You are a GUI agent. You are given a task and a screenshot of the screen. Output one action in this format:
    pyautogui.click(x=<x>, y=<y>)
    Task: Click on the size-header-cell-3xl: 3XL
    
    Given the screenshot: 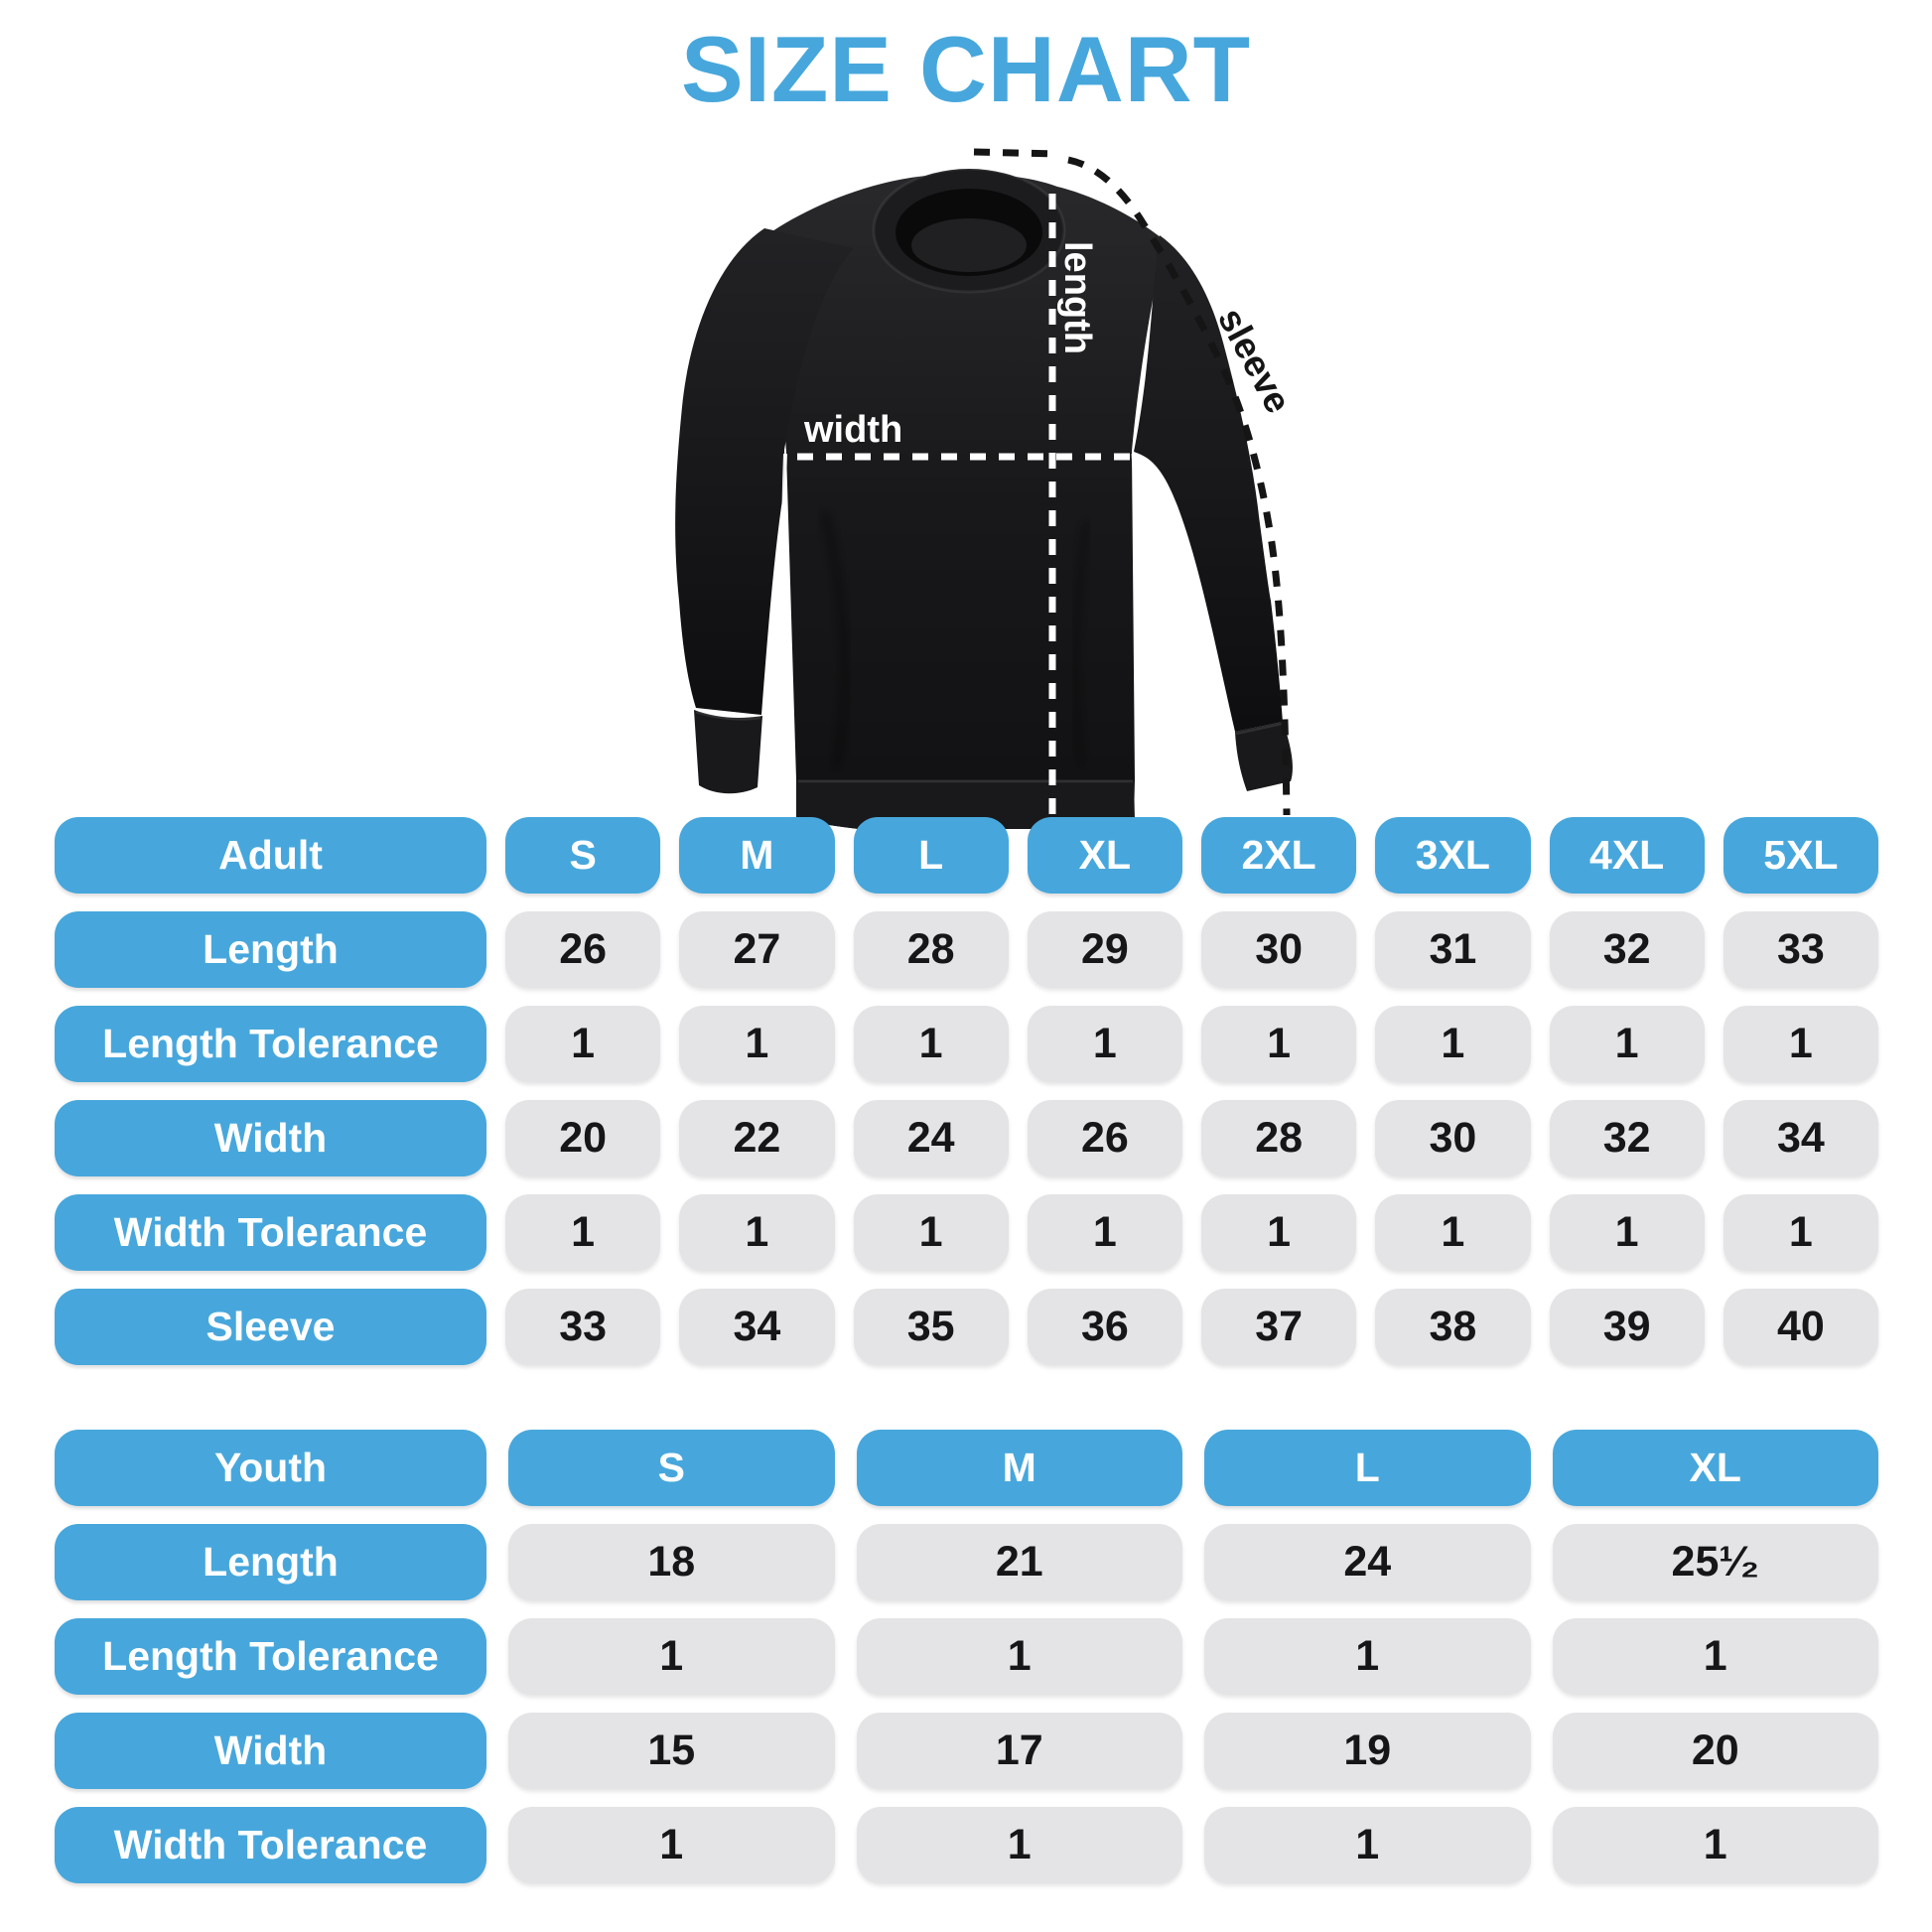 What is the action you would take?
    pyautogui.click(x=1453, y=856)
    